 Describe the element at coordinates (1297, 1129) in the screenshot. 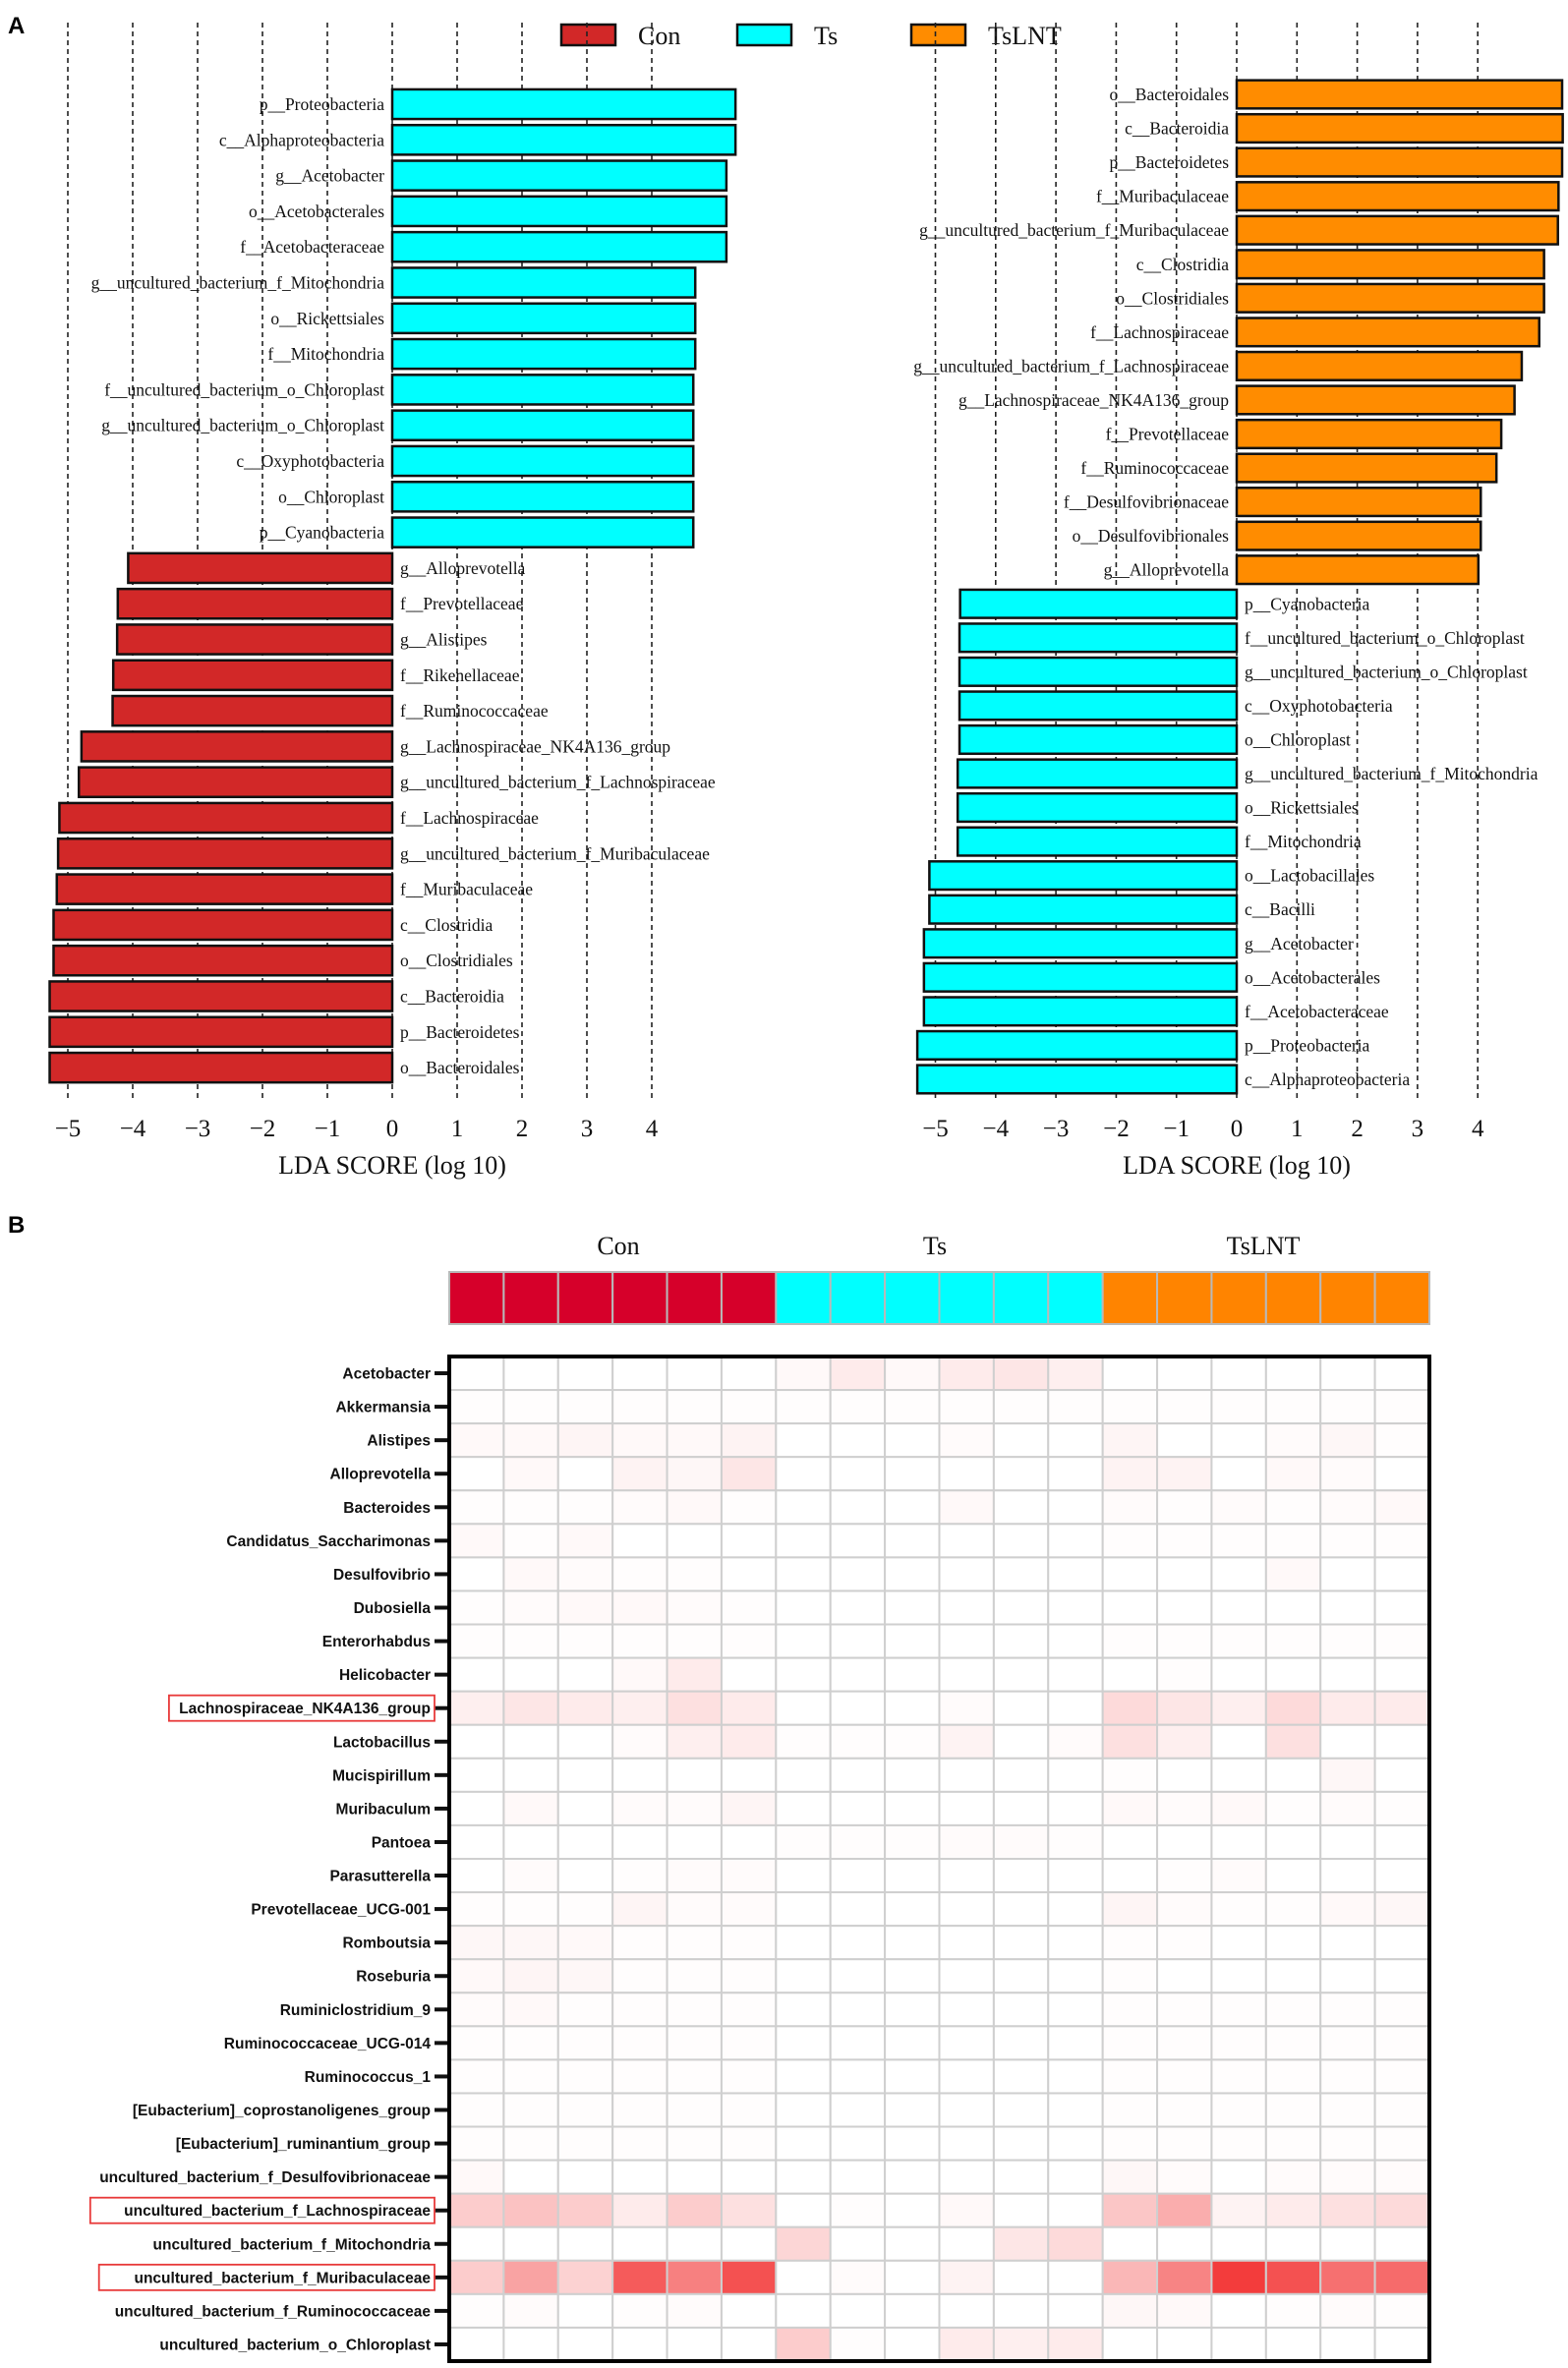

I see `x-tick-label: 1` at that location.